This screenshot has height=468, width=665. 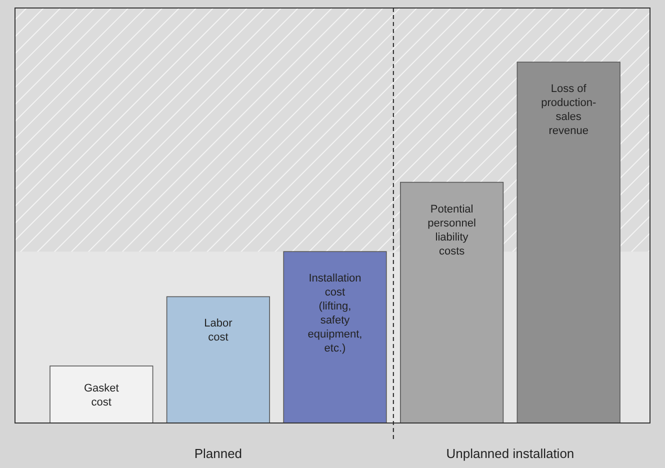 I want to click on x-tick-label: Potential personnel liability costs, so click(x=452, y=230).